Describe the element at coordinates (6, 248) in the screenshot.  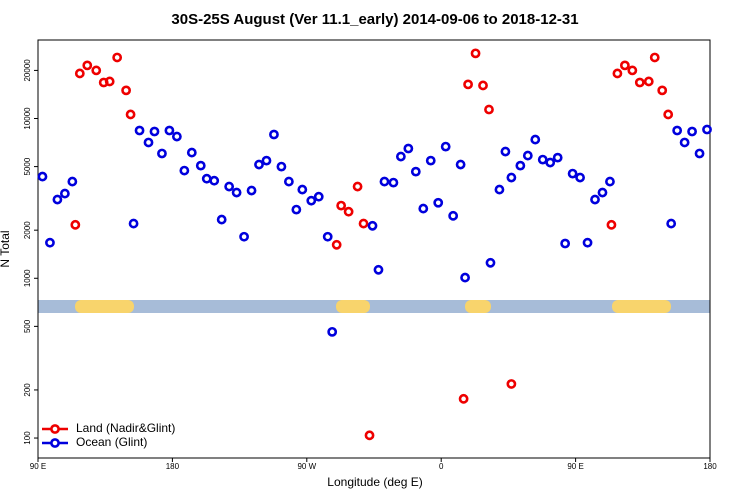
I see `y-axis-label: N Total` at that location.